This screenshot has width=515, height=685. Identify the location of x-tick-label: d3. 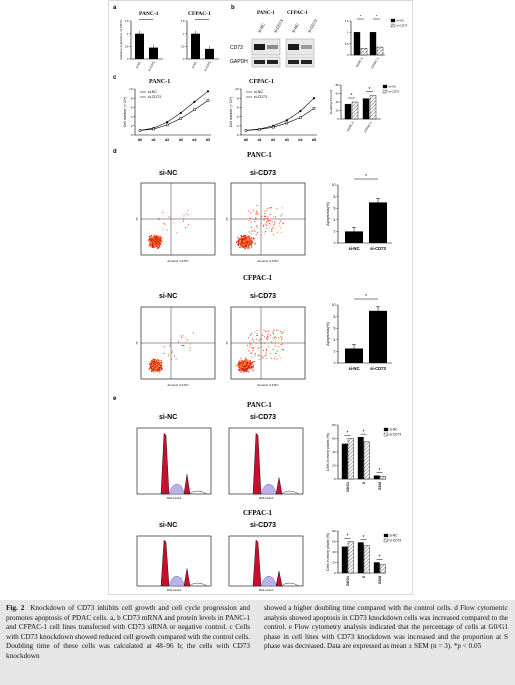
(181, 140).